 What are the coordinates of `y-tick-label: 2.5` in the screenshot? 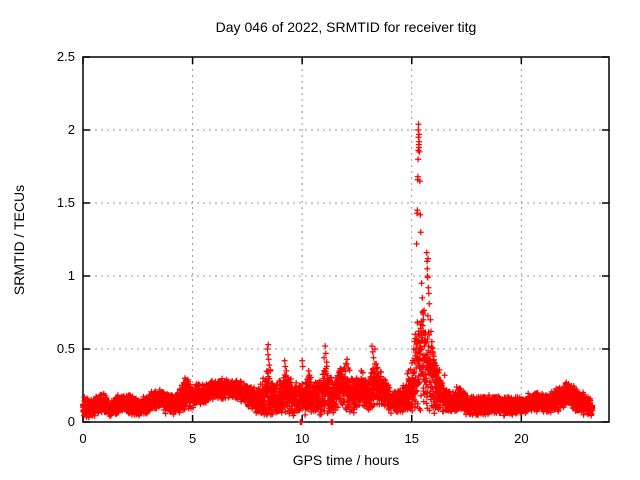 It's located at (66, 56).